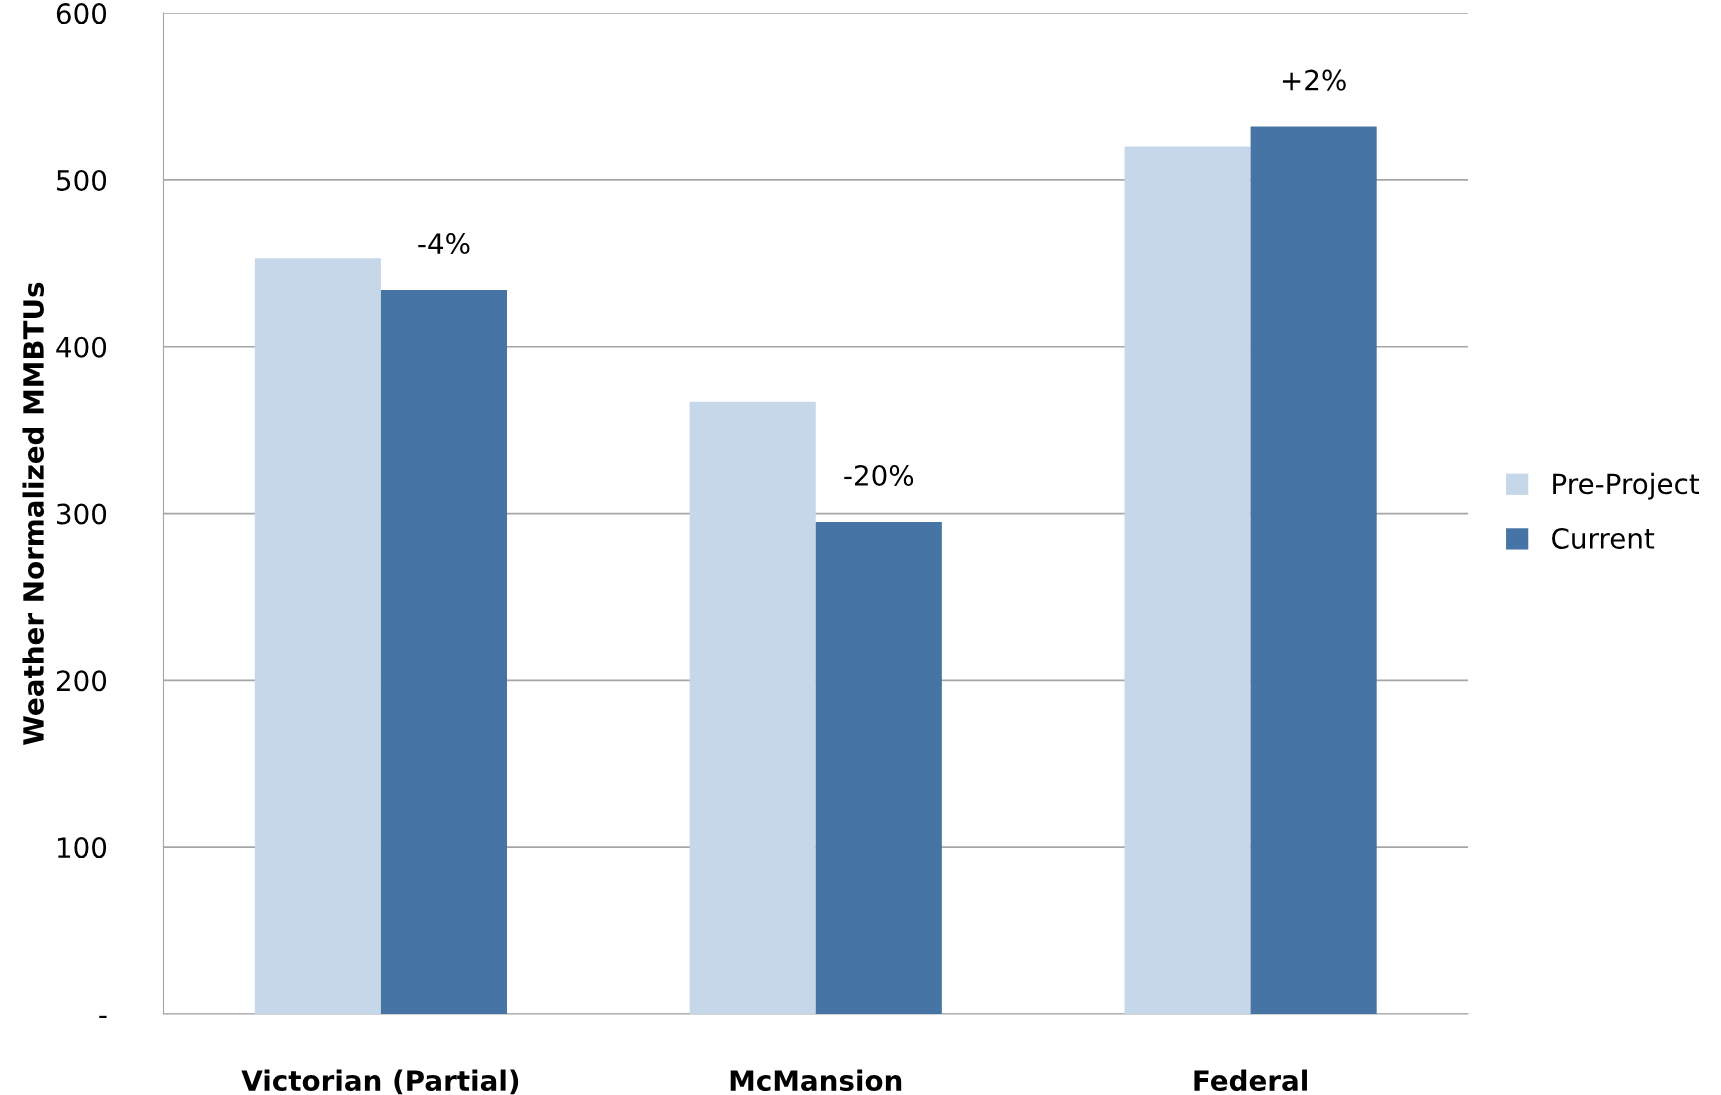  I want to click on y-tick-label: 300, so click(82, 514).